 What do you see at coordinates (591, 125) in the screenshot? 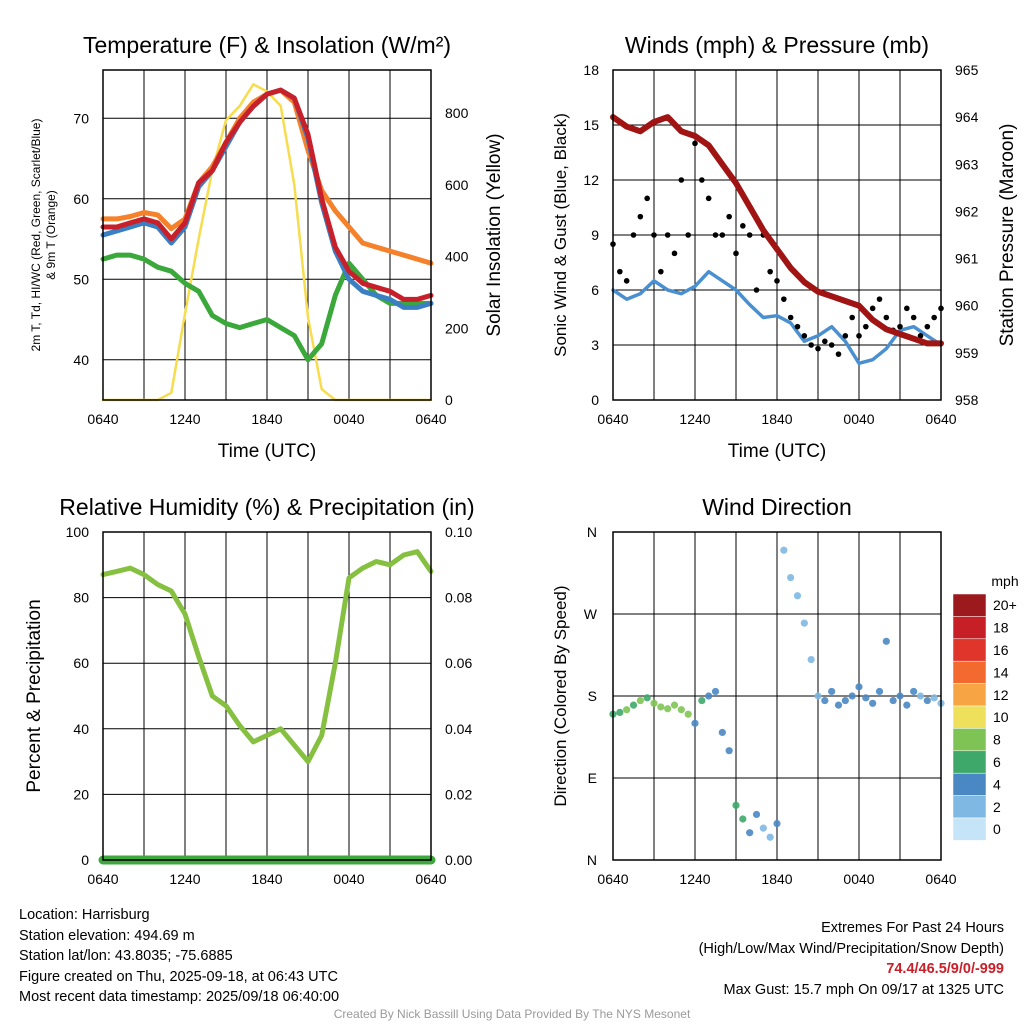
I see `y-tick-label: 15` at bounding box center [591, 125].